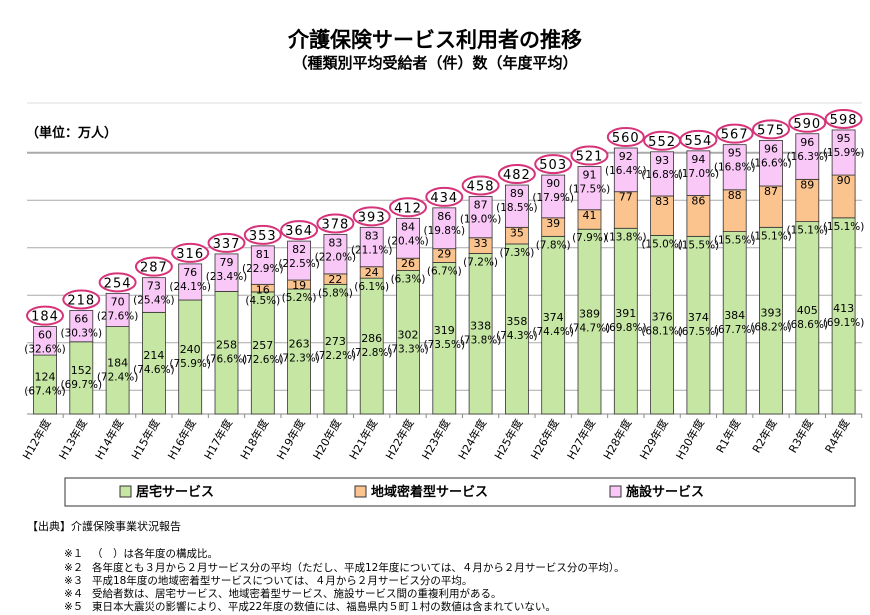  I want to click on note-1: ※１ （ ）は各年度の構成比。, so click(141, 554).